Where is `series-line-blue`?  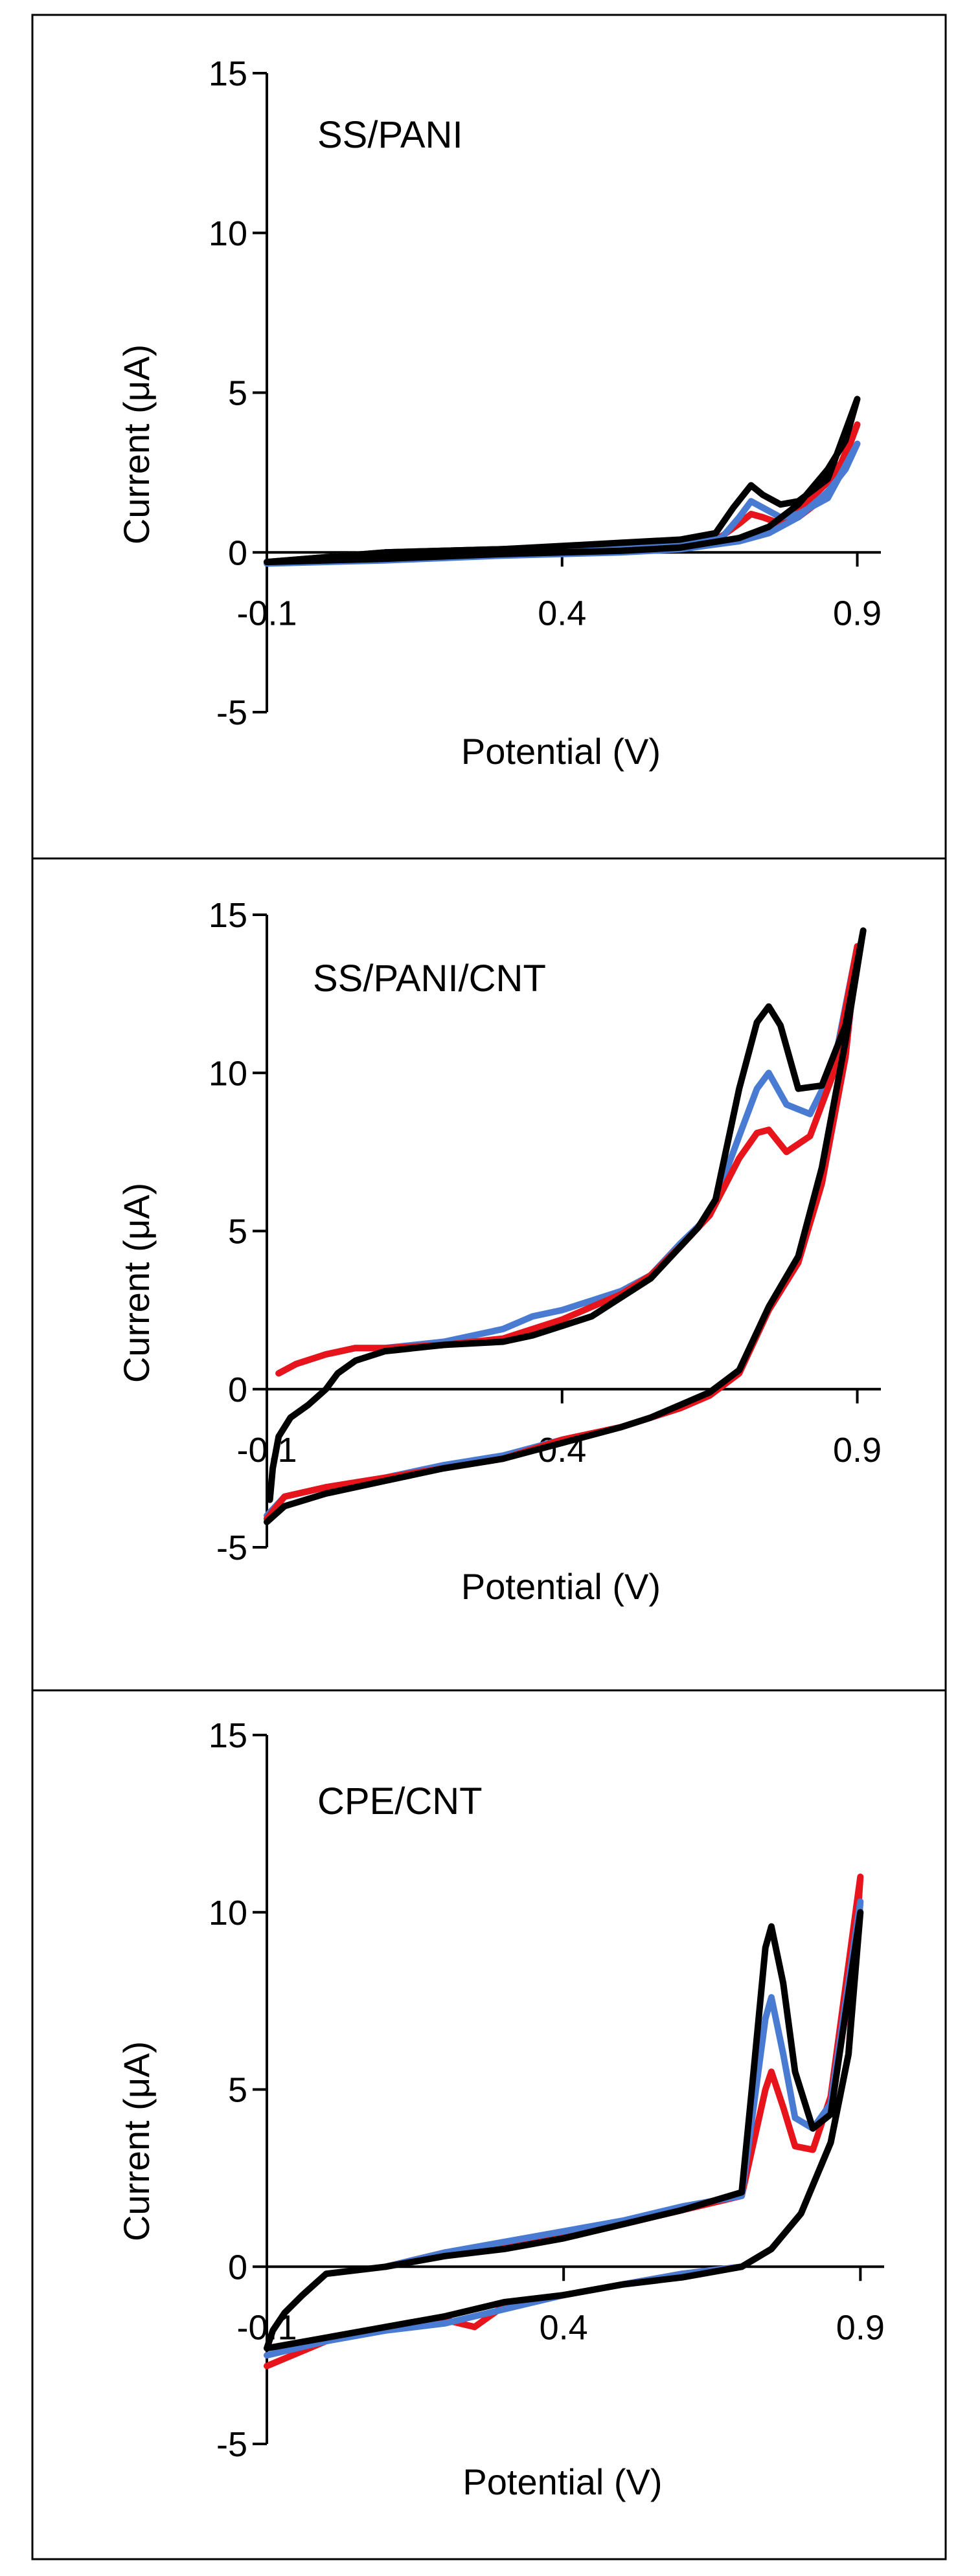
series-line-blue is located at coordinates (564, 2128).